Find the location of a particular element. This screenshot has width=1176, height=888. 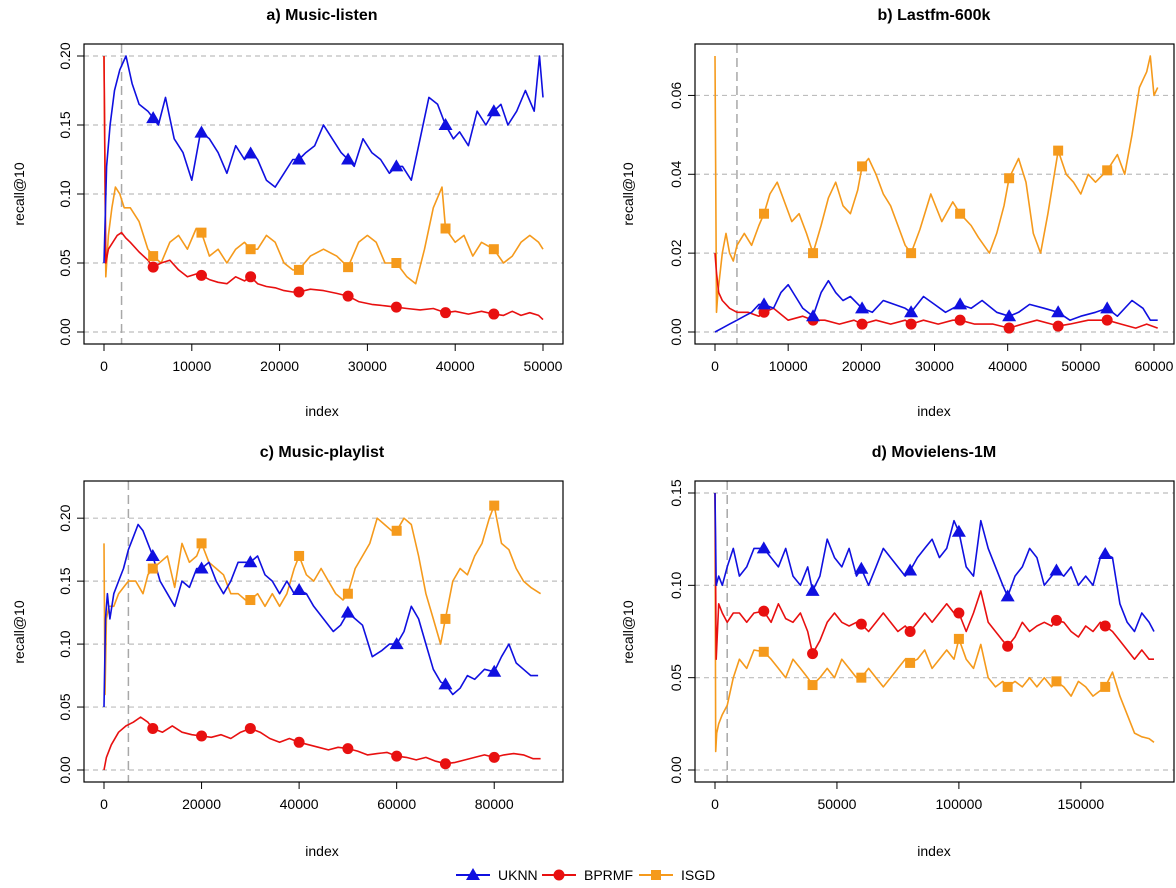

y-tick-label: 0.06 is located at coordinates (676, 95).